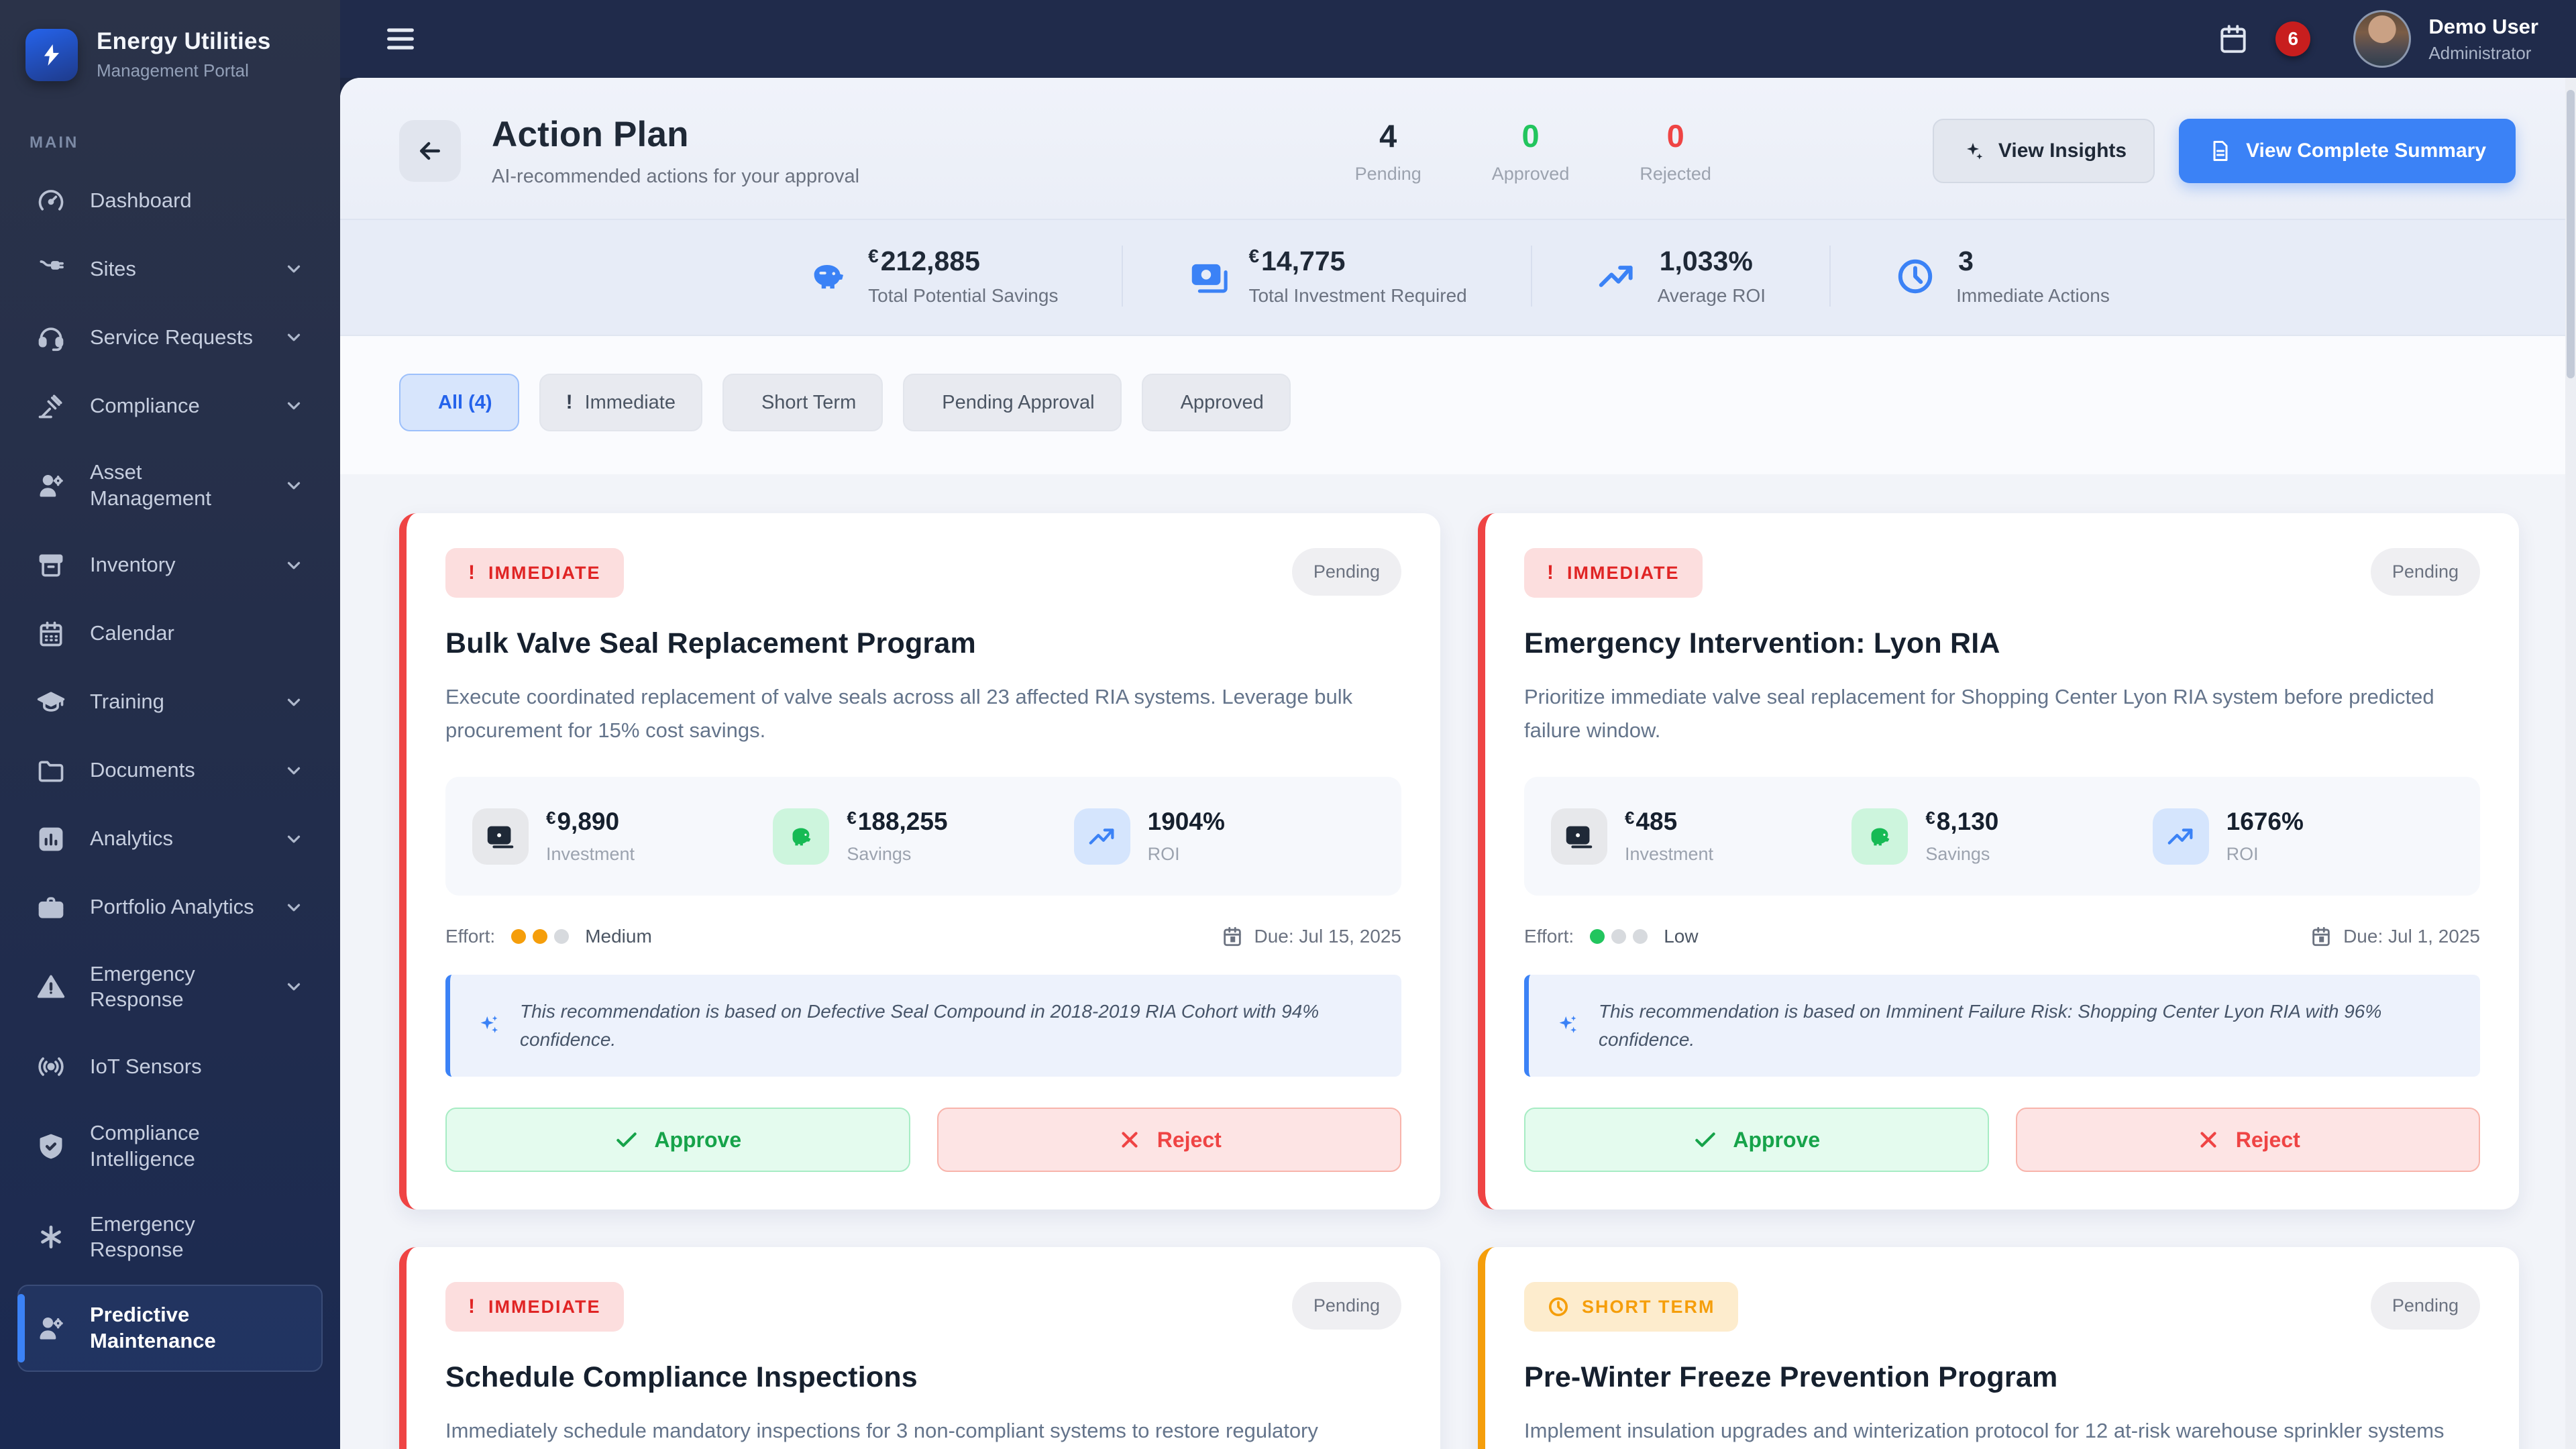 This screenshot has width=2576, height=1449. What do you see at coordinates (488, 1026) in the screenshot?
I see `sparkles-icon` at bounding box center [488, 1026].